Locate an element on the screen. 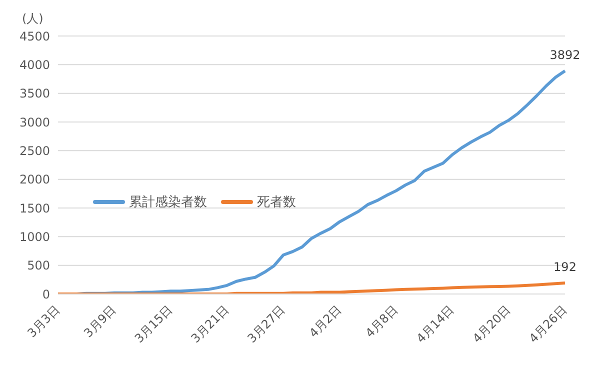 This screenshot has height=382, width=601. y-tick-label: 1000 is located at coordinates (34, 237).